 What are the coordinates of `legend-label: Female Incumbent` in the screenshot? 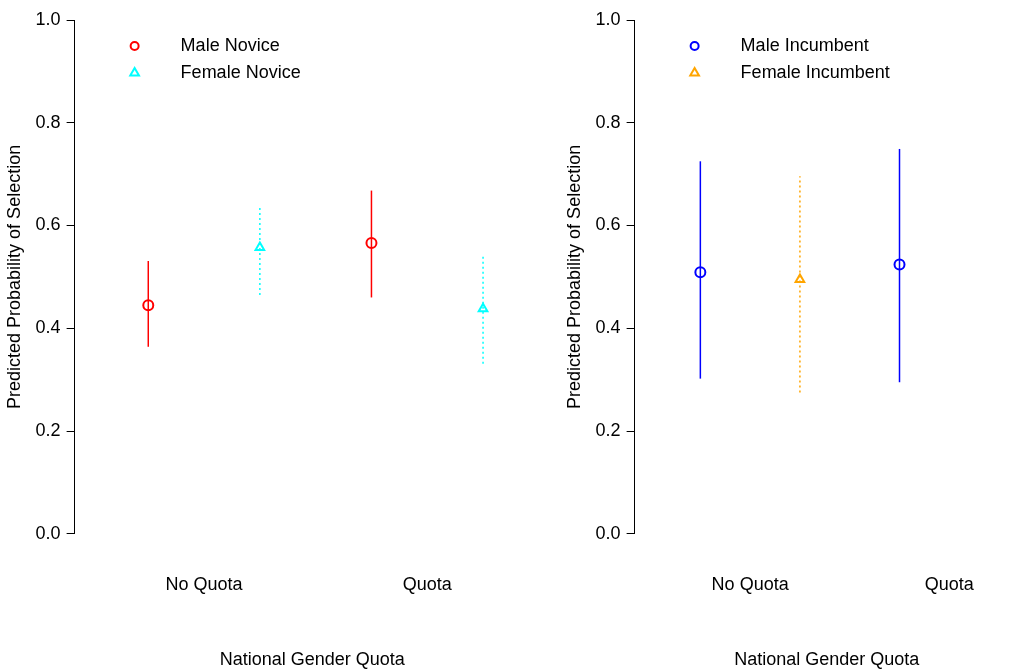 It's located at (815, 71).